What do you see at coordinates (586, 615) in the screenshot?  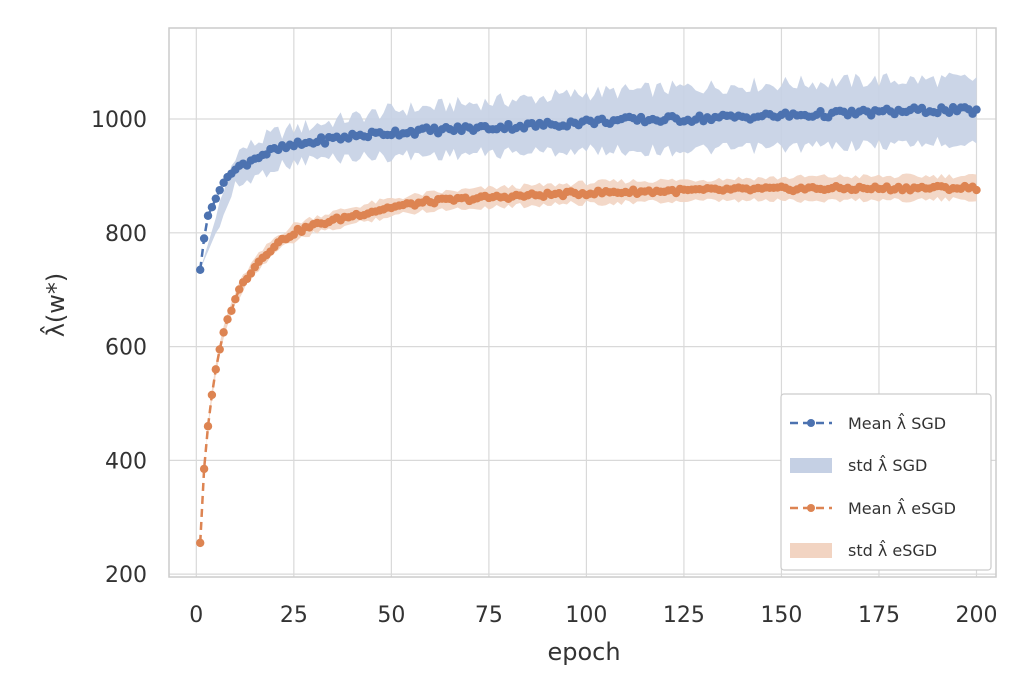 I see `x-tick-label: 100` at bounding box center [586, 615].